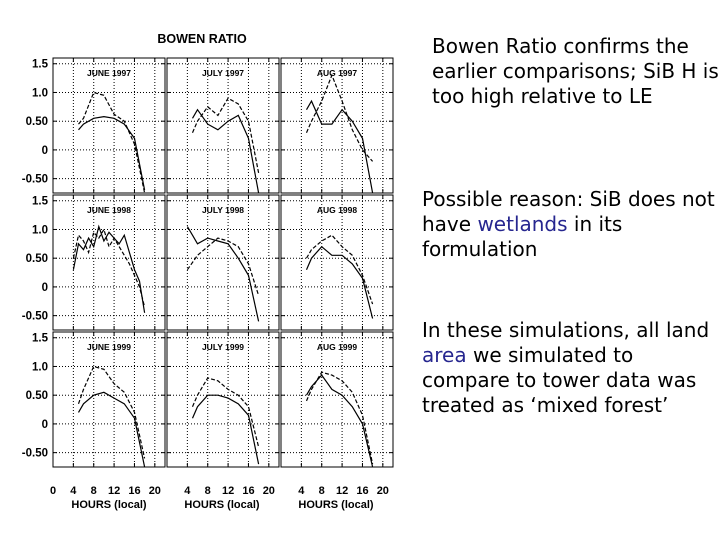 The image size is (720, 540). Describe the element at coordinates (109, 505) in the screenshot. I see `x-axis-label-col-1: HOURS (local)` at that location.